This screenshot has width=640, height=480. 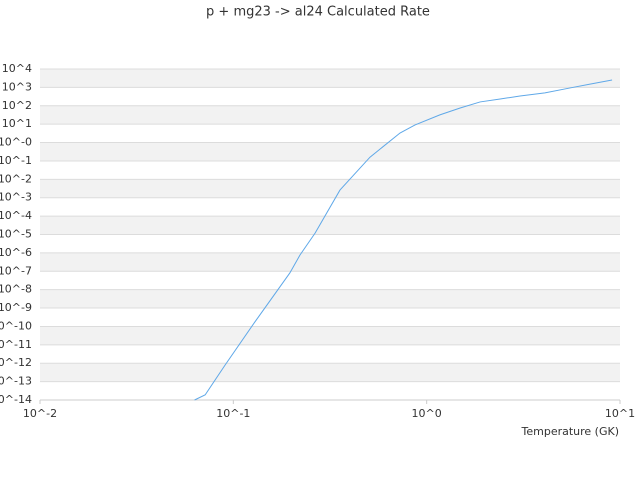 I want to click on y-tick-label: 10^-3, so click(x=16, y=197).